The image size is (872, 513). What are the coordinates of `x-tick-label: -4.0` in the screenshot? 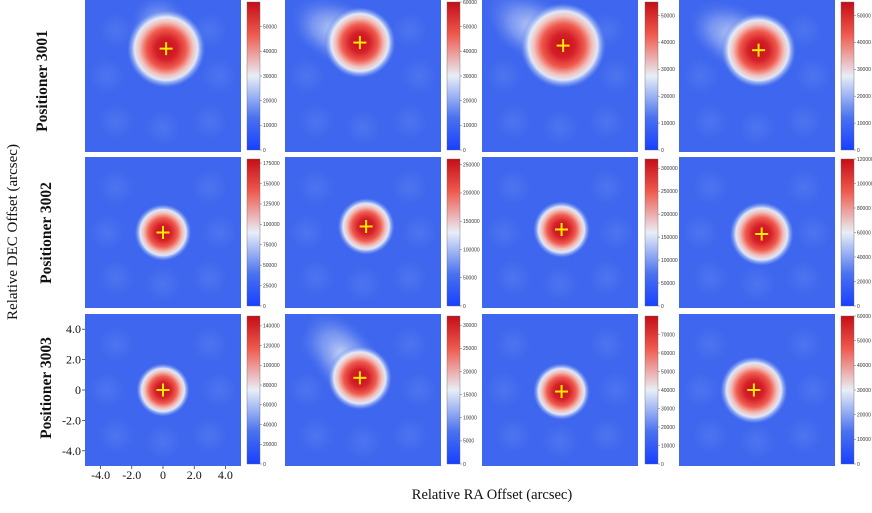 It's located at (100, 475).